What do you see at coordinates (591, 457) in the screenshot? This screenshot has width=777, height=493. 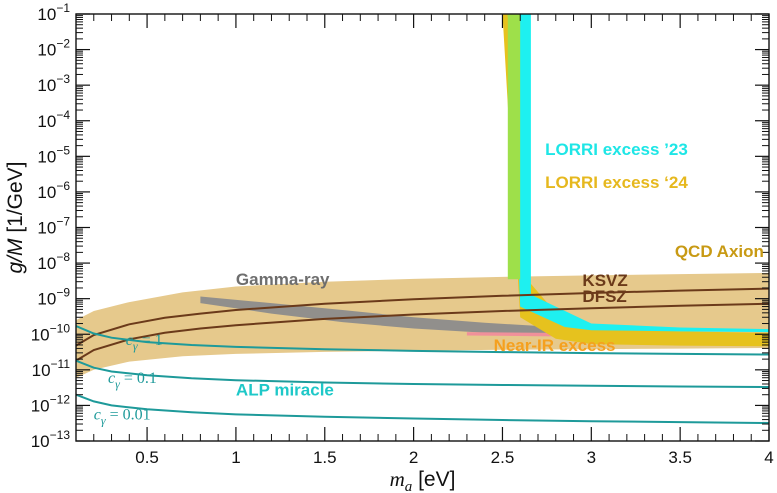 I see `x-tick-label: 3` at bounding box center [591, 457].